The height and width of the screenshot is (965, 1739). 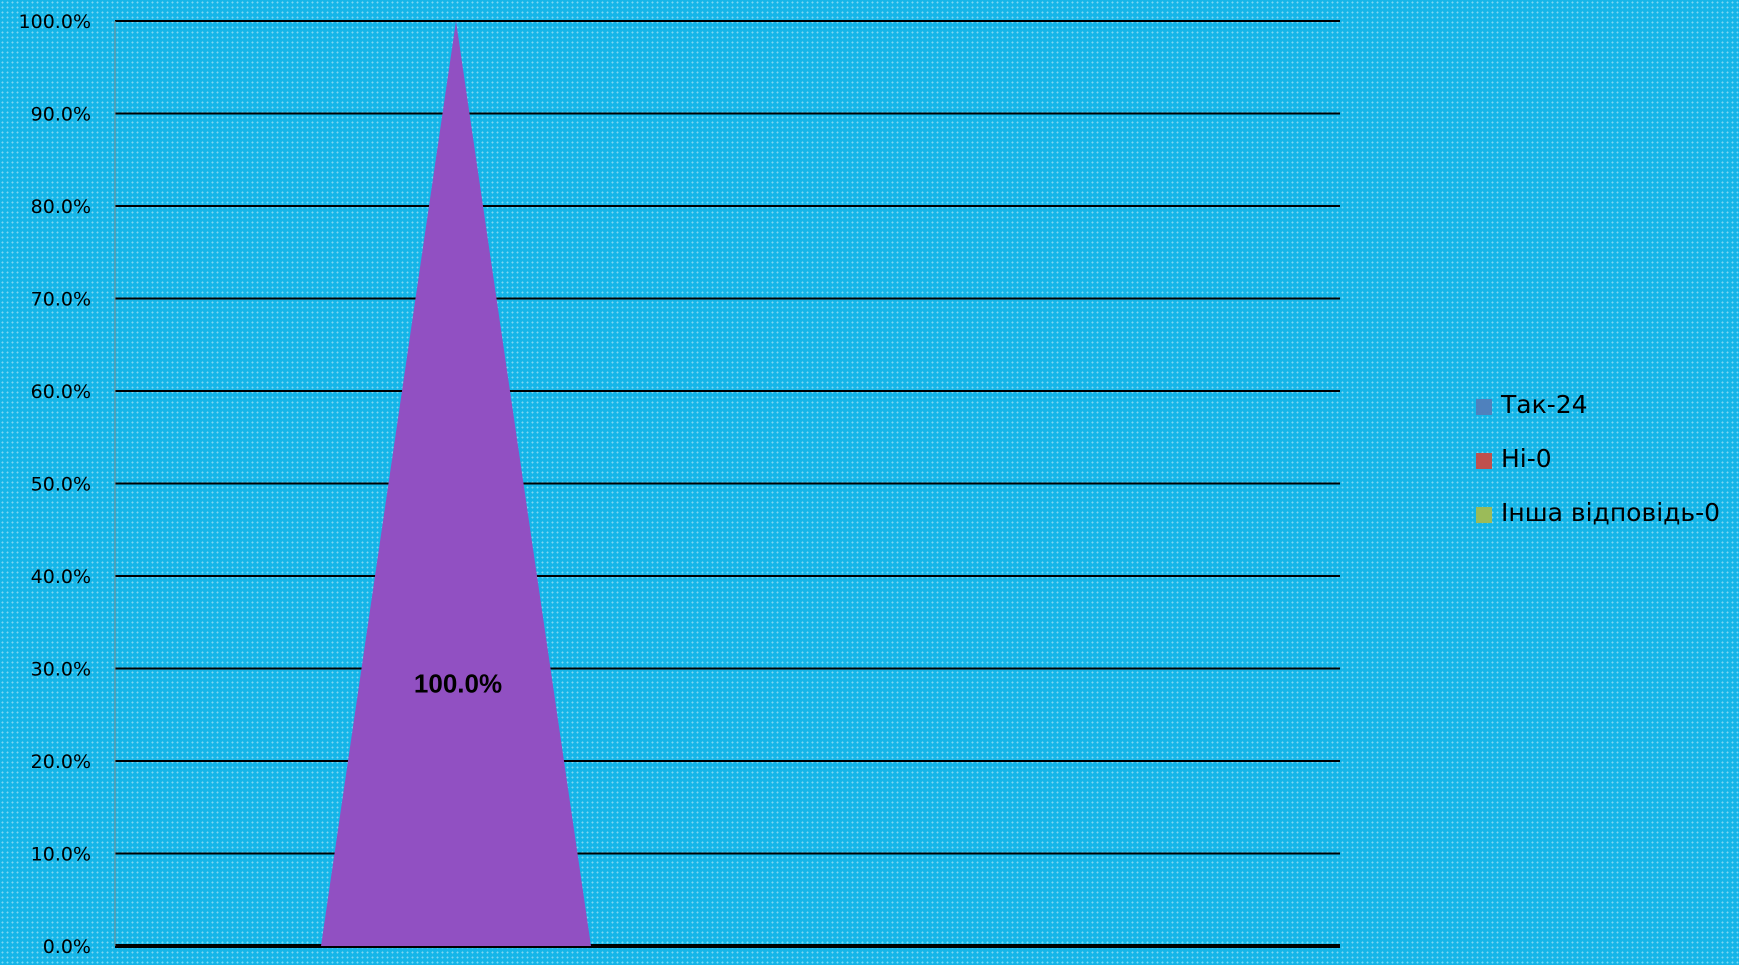 What do you see at coordinates (55, 22) in the screenshot?
I see `y-tick-label: 100.0%` at bounding box center [55, 22].